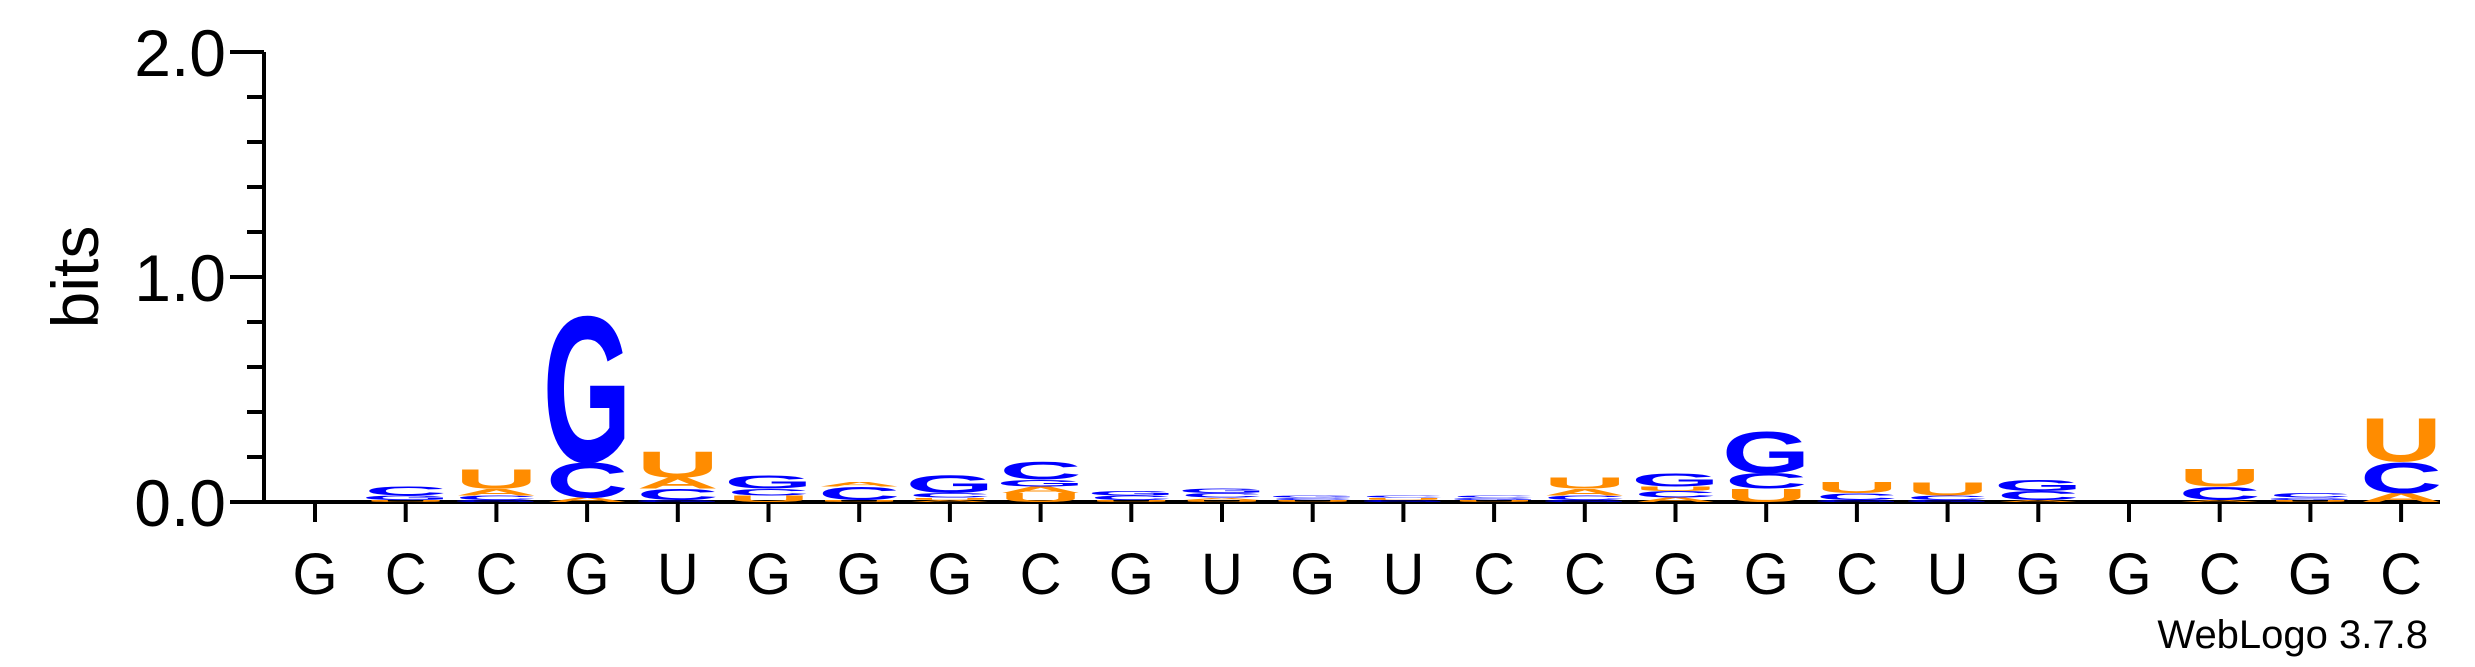 The height and width of the screenshot is (667, 2475). What do you see at coordinates (180, 503) in the screenshot?
I see `y-tick-label: 0.0` at bounding box center [180, 503].